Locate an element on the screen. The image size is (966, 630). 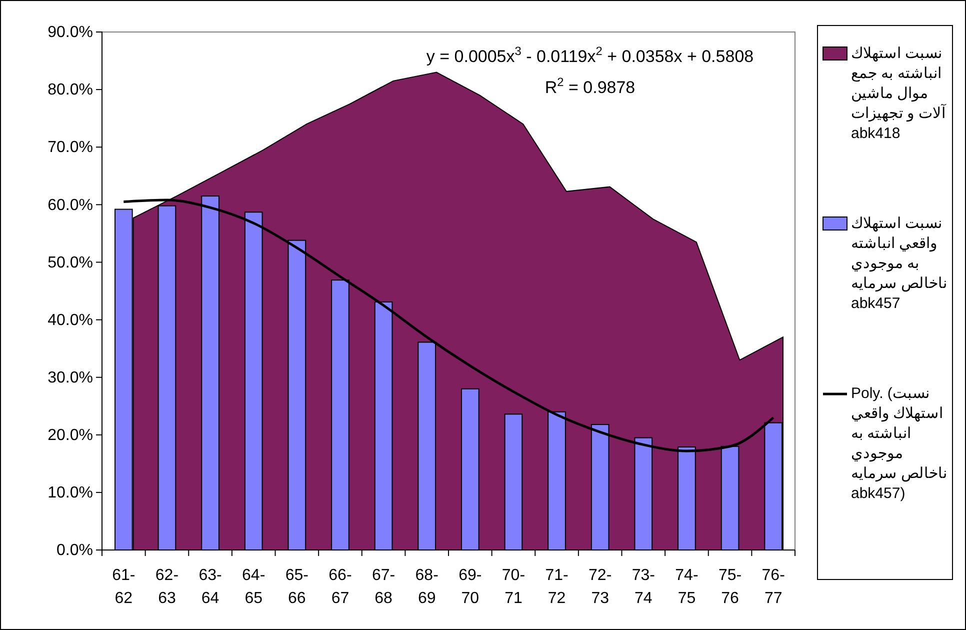
x-tick-label: 65-66 is located at coordinates (296, 587).